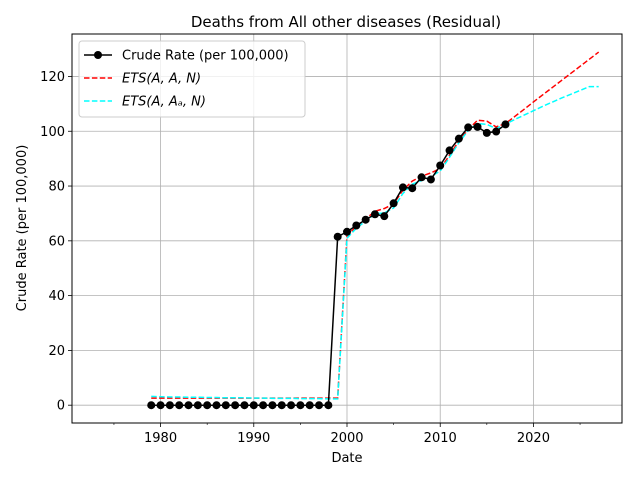 The width and height of the screenshot is (640, 484). I want to click on y-tick-label: 100, so click(52, 132).